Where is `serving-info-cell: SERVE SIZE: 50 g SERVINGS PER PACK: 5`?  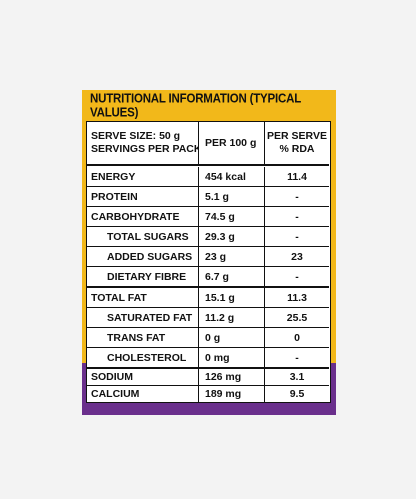
serving-info-cell: SERVE SIZE: 50 g SERVINGS PER PACK: 5 is located at coordinates (143, 143).